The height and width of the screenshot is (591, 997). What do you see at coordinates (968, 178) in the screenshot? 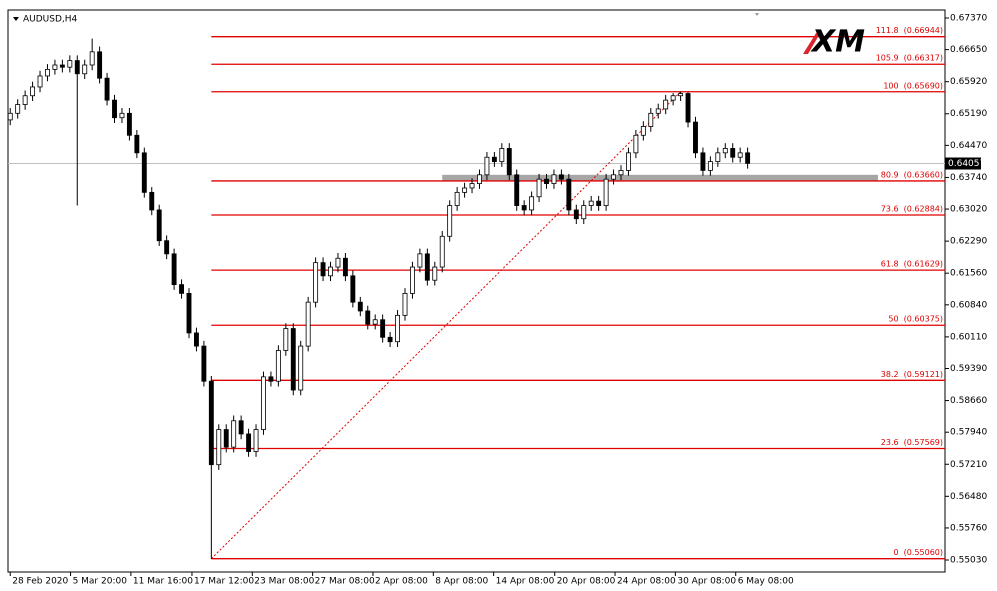
I see `y-tick-label: 0.63740` at bounding box center [968, 178].